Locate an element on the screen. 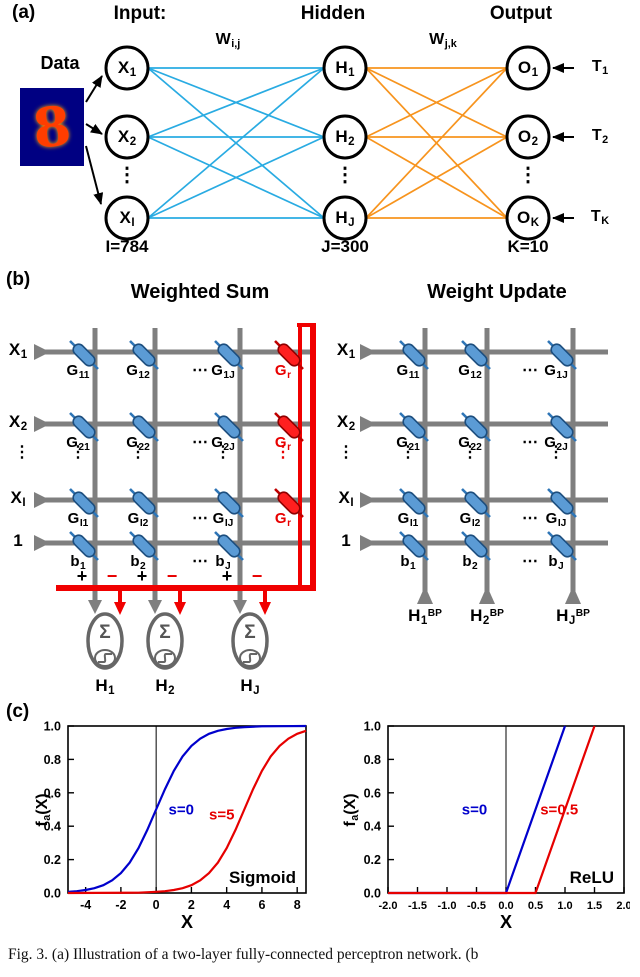 The image size is (640, 977). ws-reference-conductance-label-1: Gr is located at coordinates (283, 371).